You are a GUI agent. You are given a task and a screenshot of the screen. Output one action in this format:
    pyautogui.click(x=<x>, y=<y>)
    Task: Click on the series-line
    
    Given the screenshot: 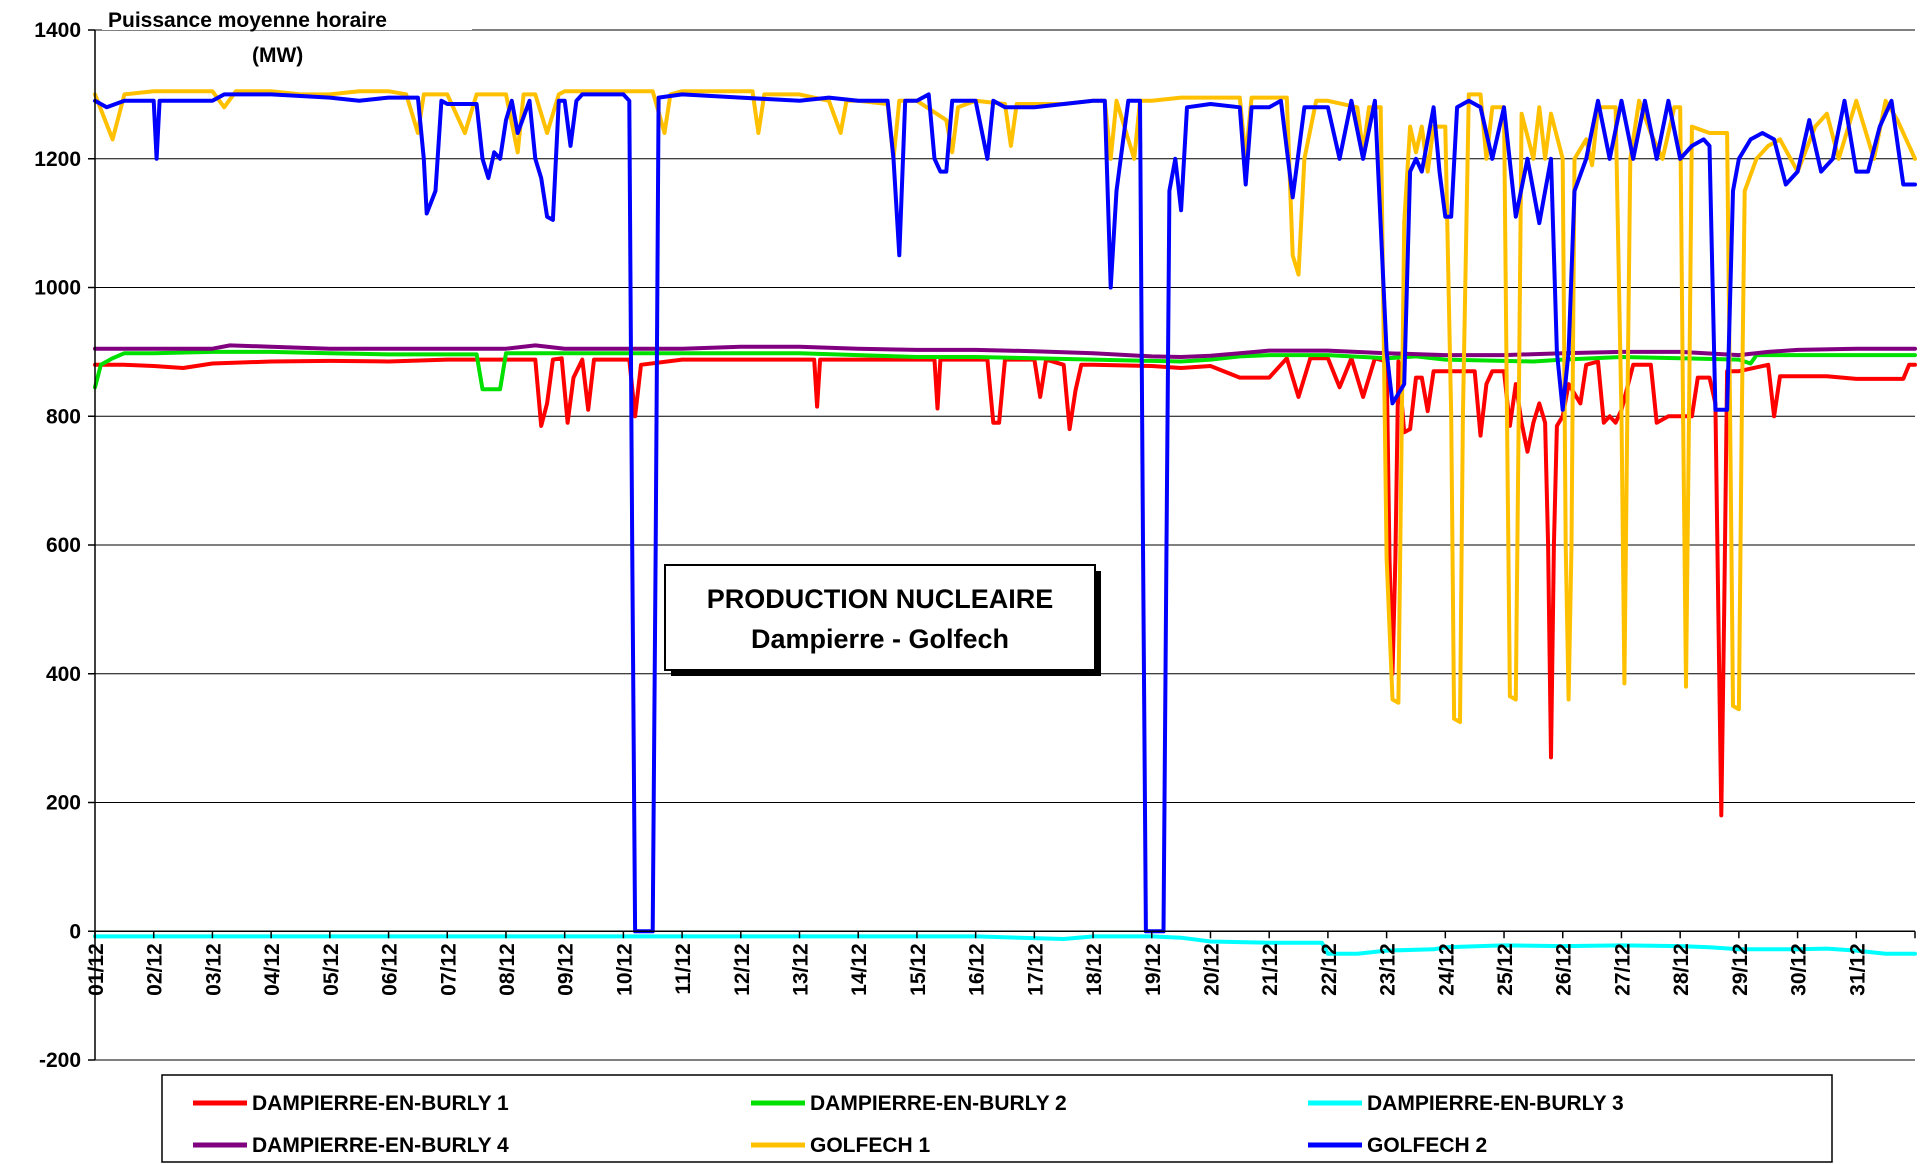 What is the action you would take?
    pyautogui.click(x=1005, y=370)
    